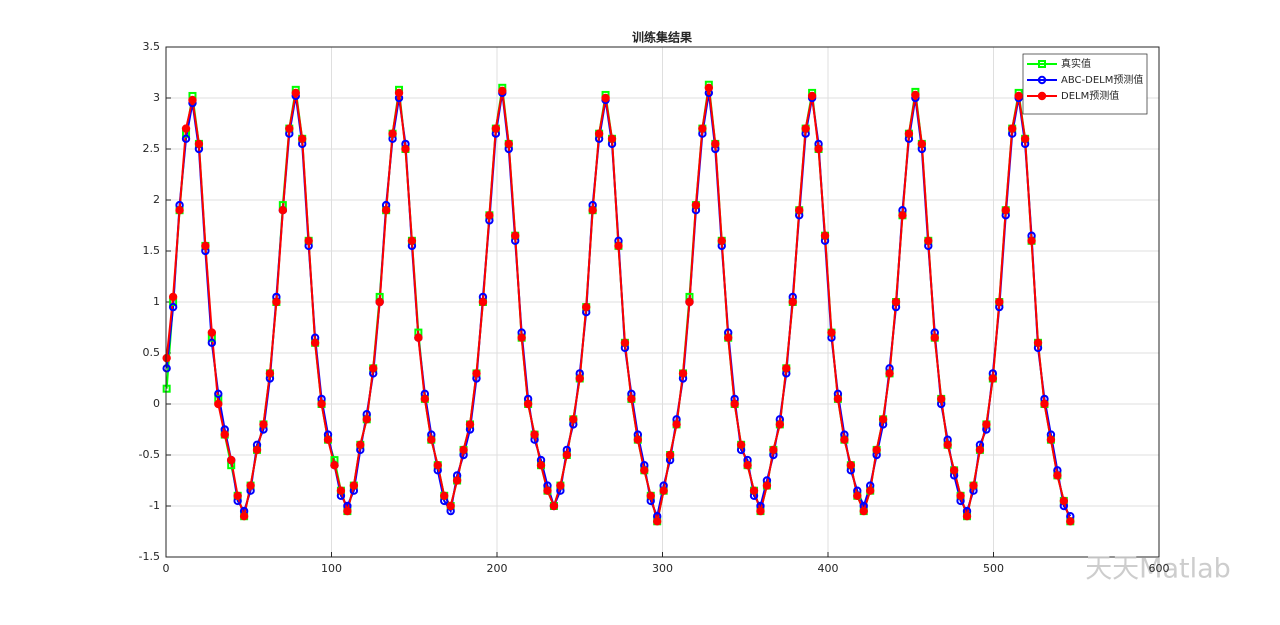  Describe the element at coordinates (149, 454) in the screenshot. I see `y-tick-label: -0.5` at that location.